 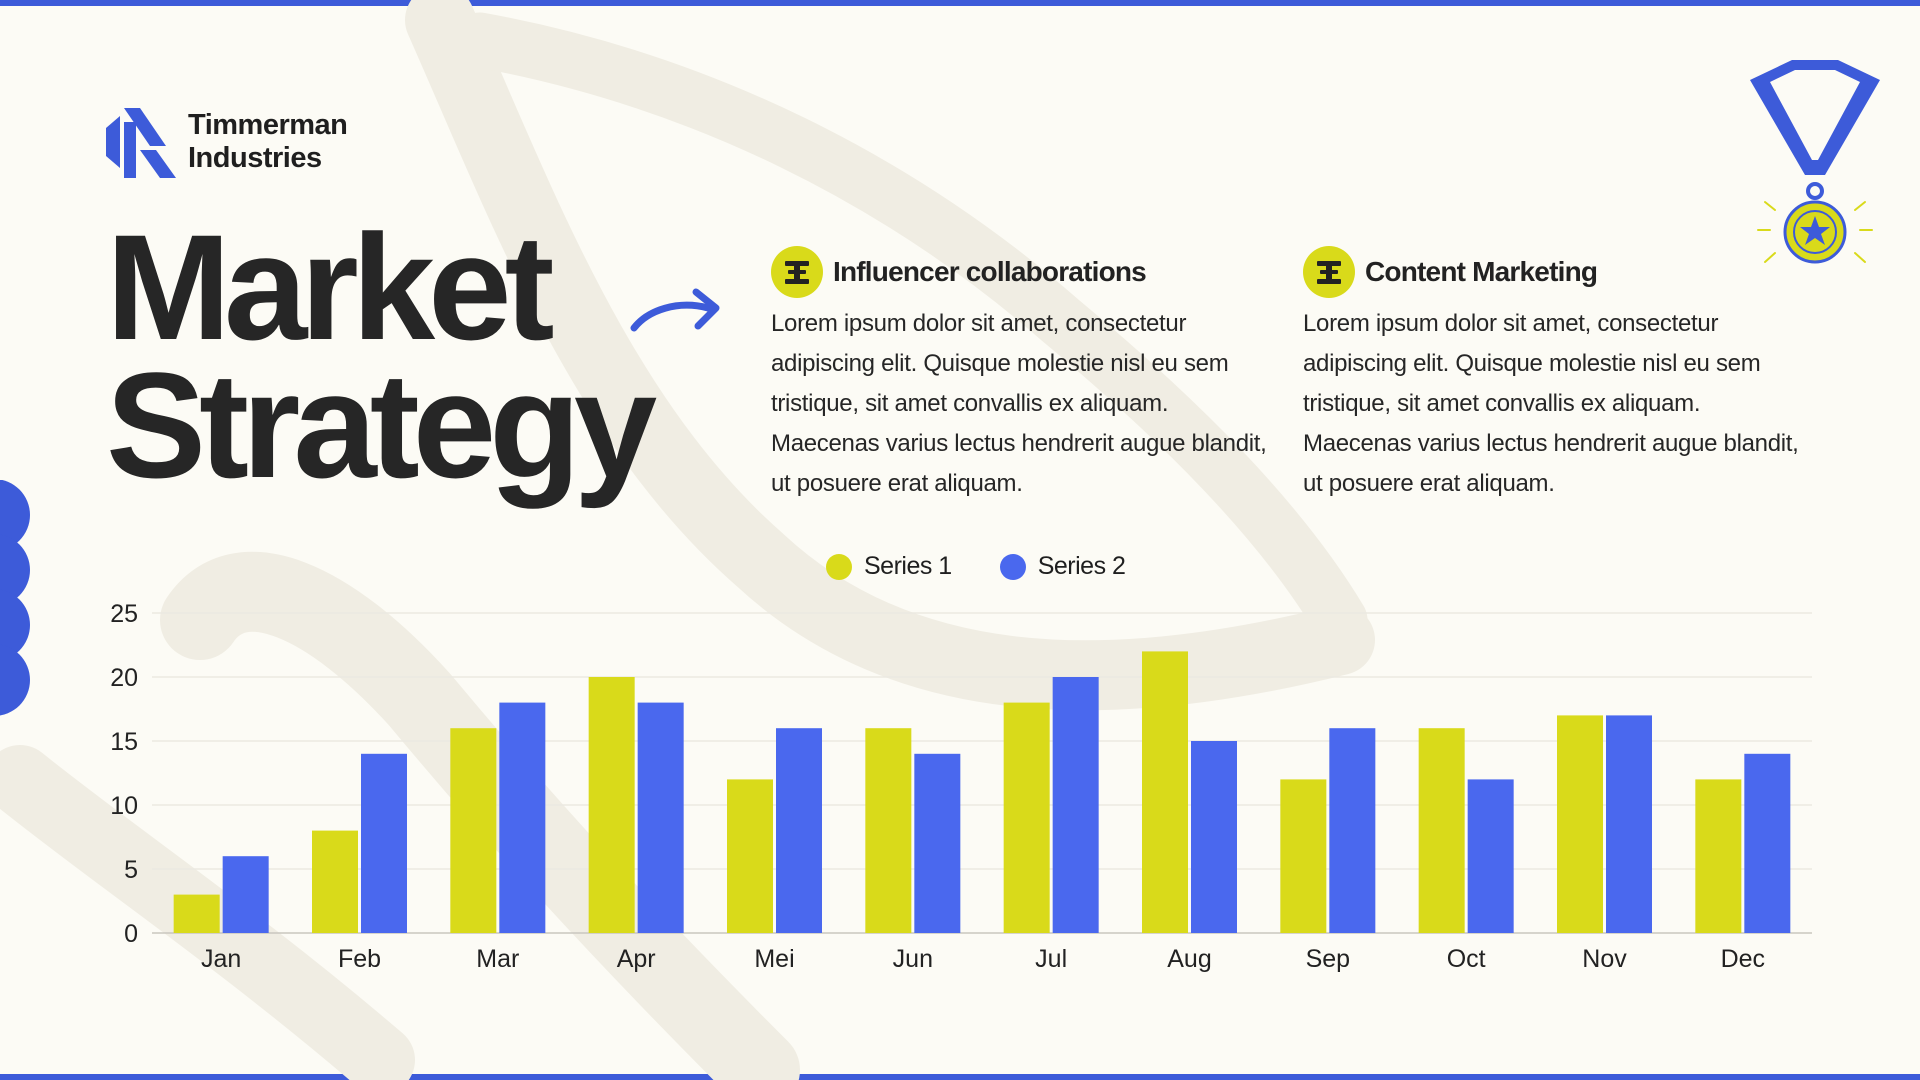 I want to click on medal-icon, so click(x=1815, y=162).